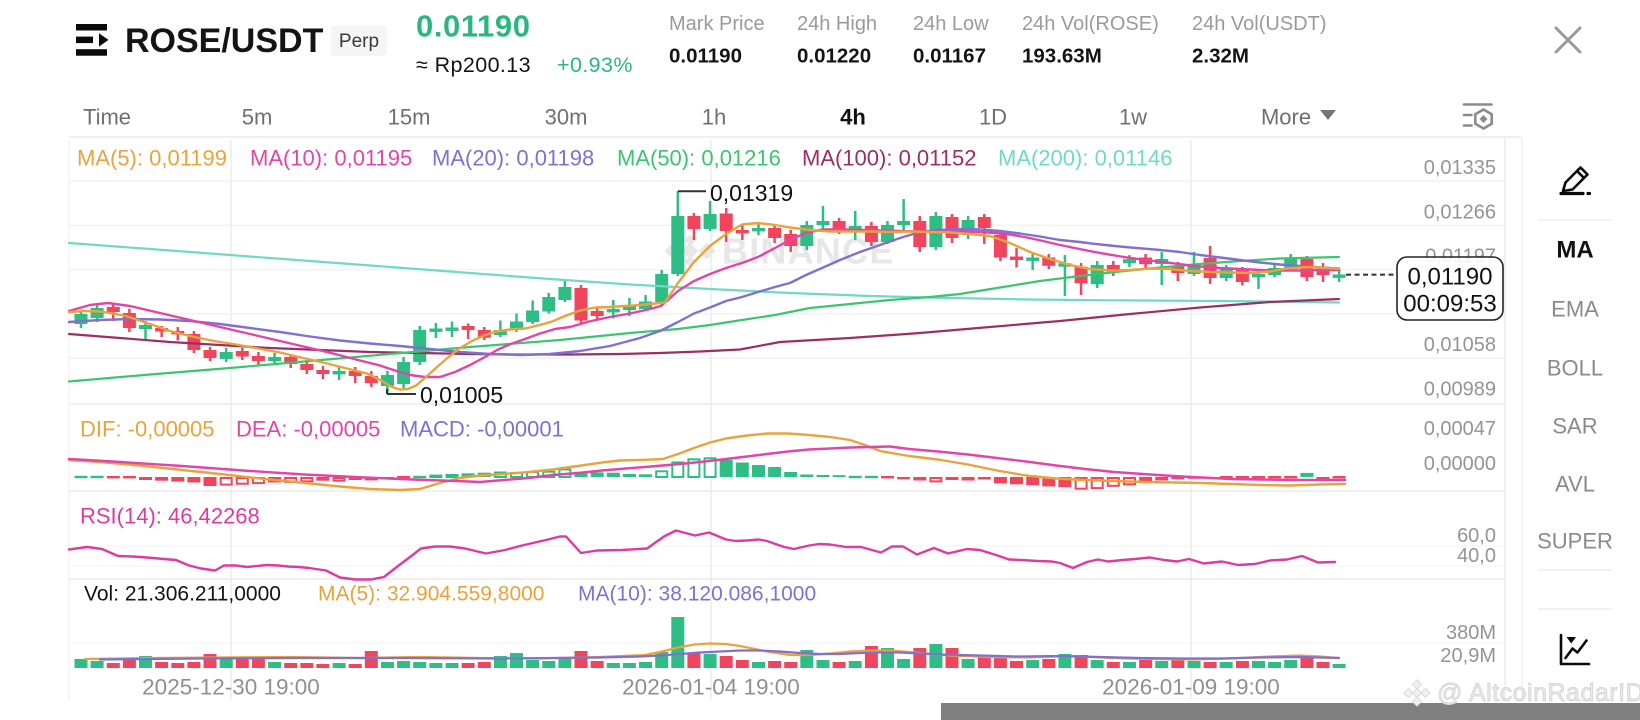  What do you see at coordinates (951, 24) in the screenshot?
I see `svg-text: 24h Low` at bounding box center [951, 24].